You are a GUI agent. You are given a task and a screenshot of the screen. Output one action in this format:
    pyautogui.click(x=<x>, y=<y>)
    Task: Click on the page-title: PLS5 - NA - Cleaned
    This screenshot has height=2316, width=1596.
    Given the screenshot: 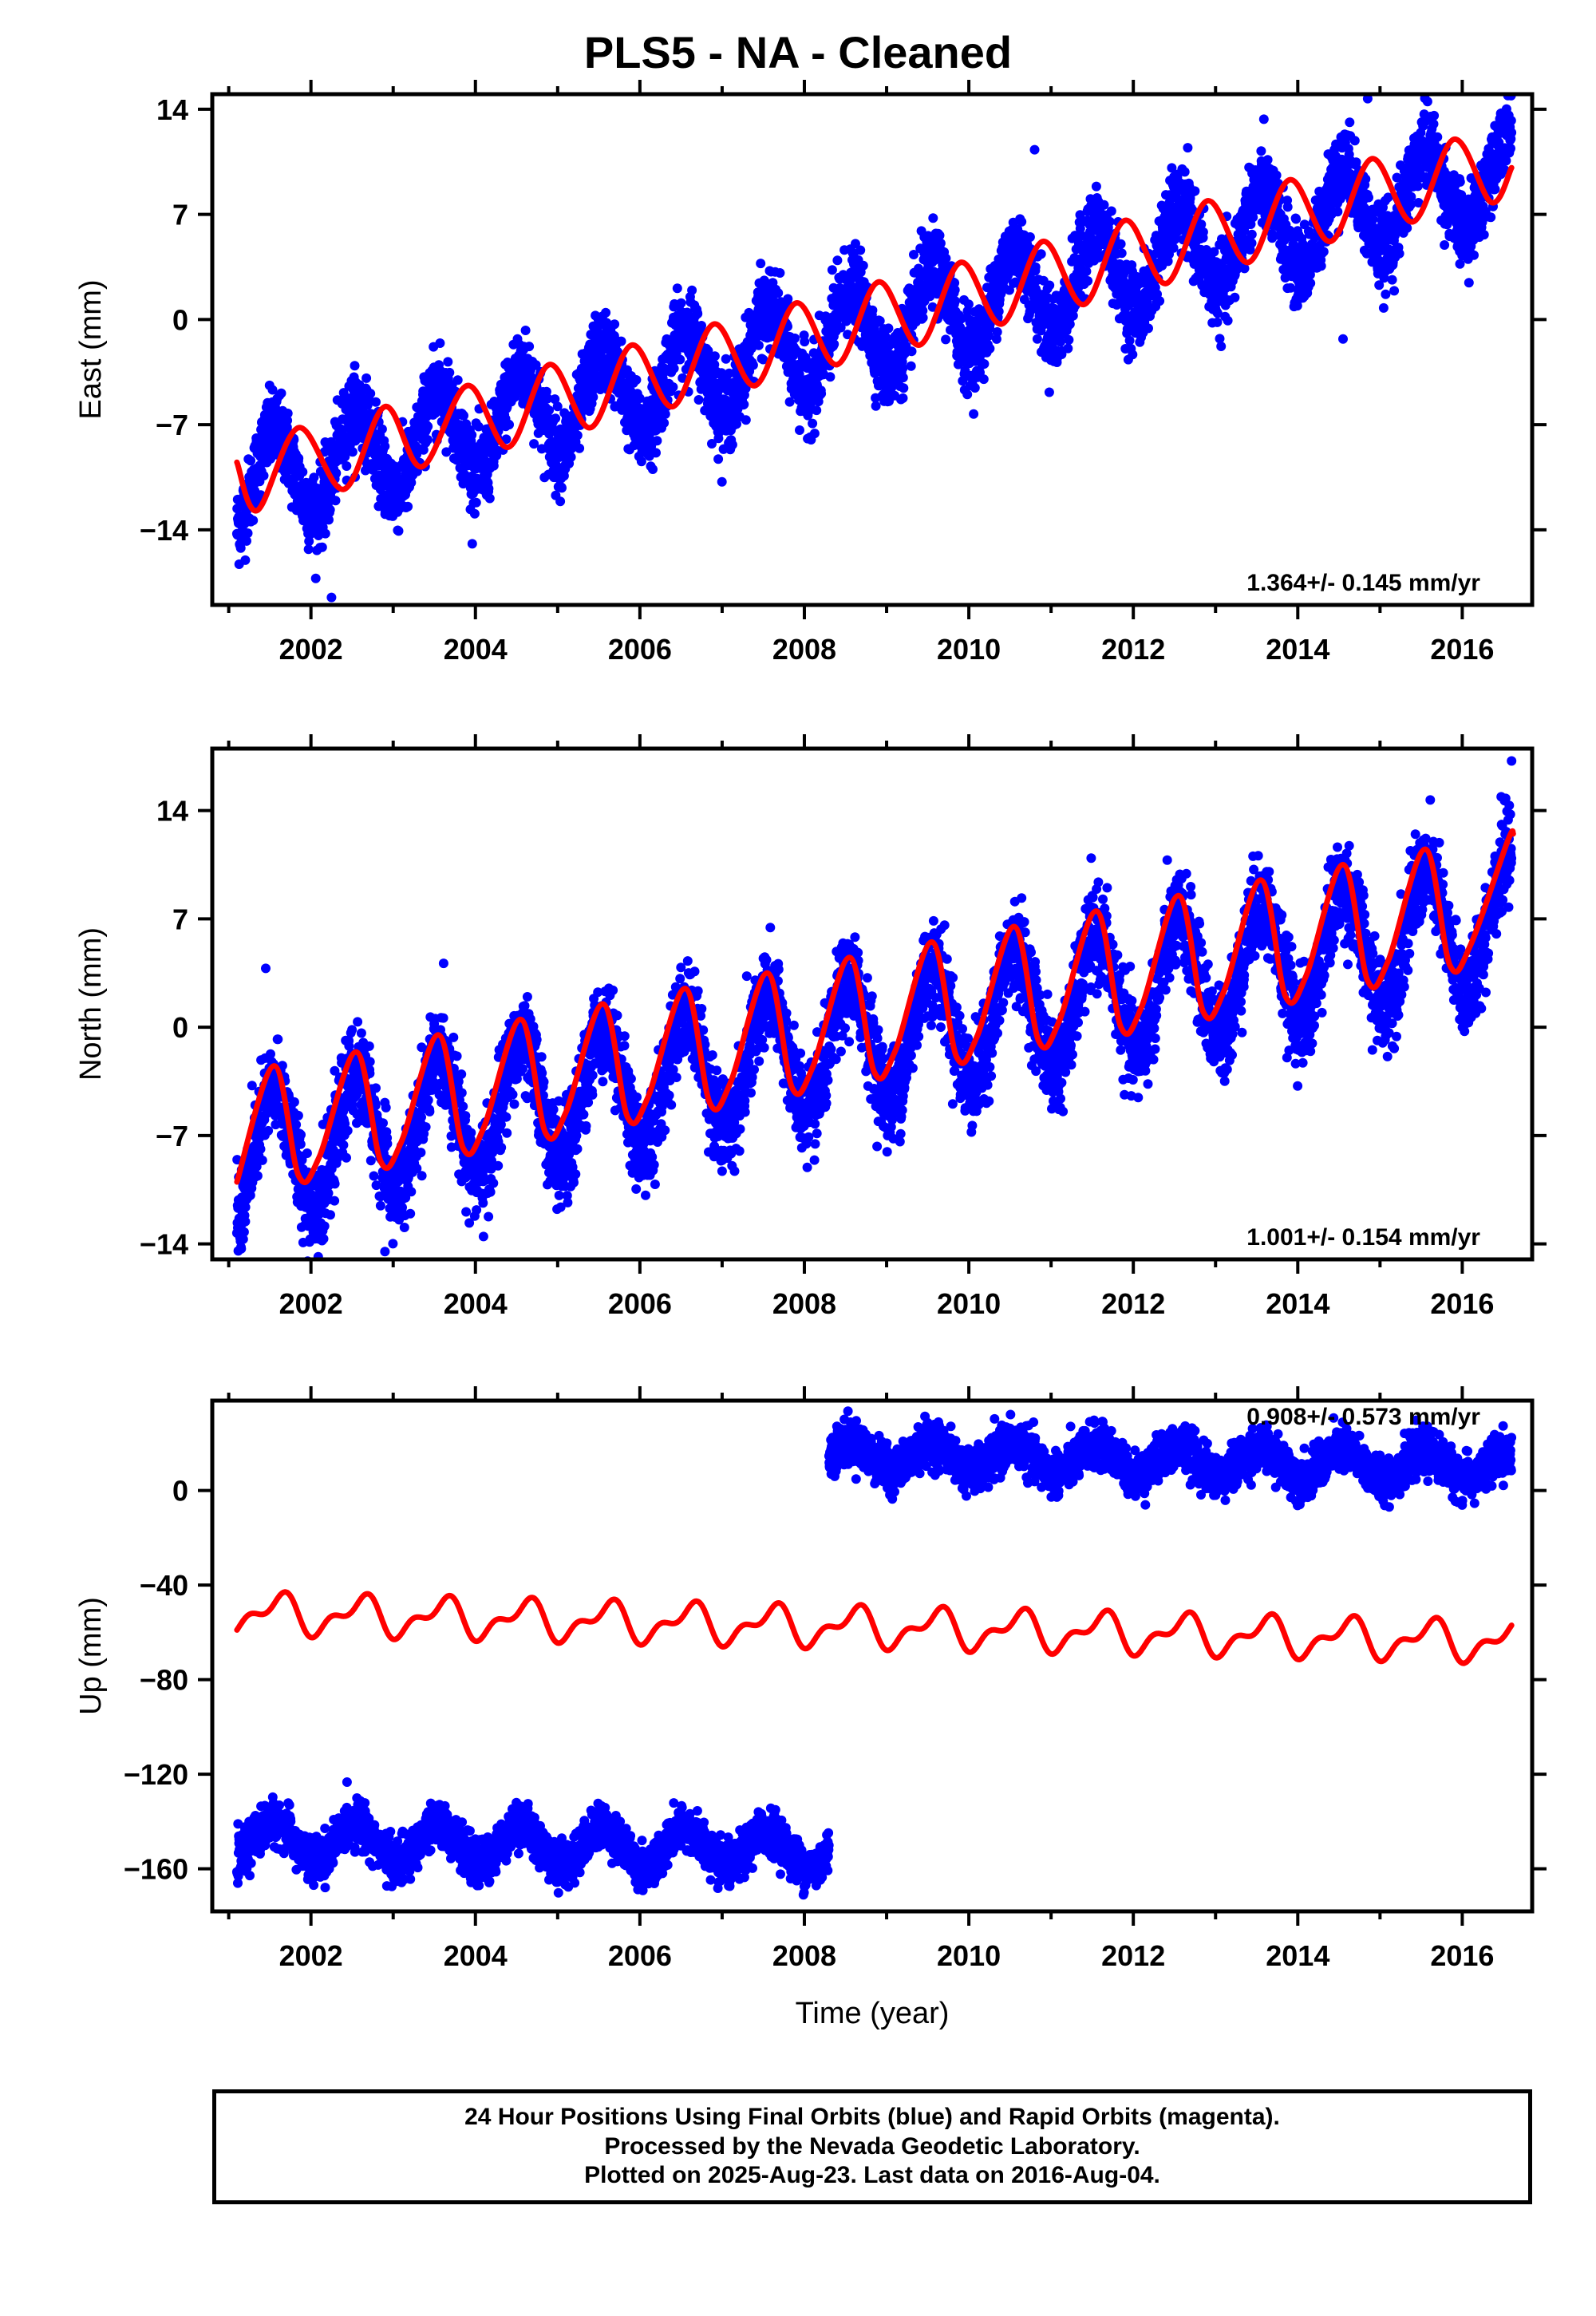 What is the action you would take?
    pyautogui.click(x=798, y=52)
    